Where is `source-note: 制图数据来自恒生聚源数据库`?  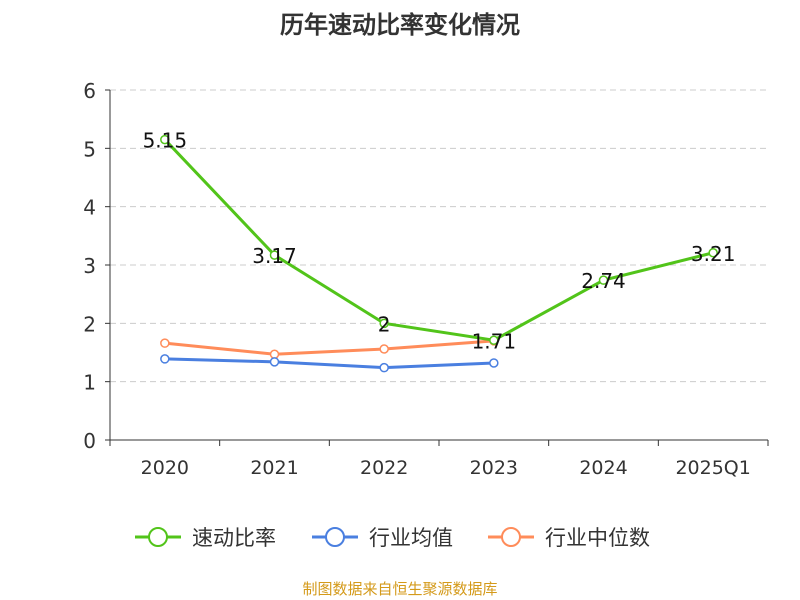 source-note: 制图数据来自恒生聚源数据库 is located at coordinates (399, 589).